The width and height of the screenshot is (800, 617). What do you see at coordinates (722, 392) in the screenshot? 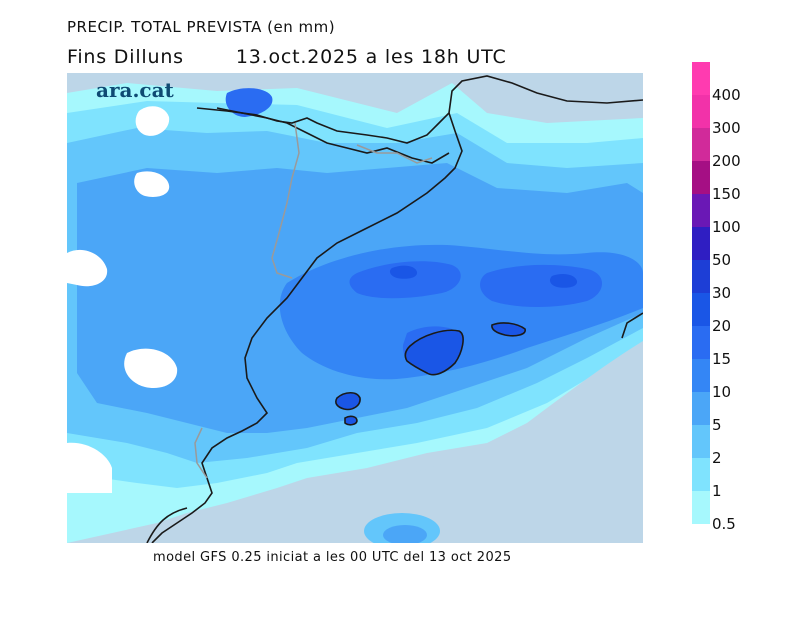
I see `legend-label-10: 10` at bounding box center [722, 392].